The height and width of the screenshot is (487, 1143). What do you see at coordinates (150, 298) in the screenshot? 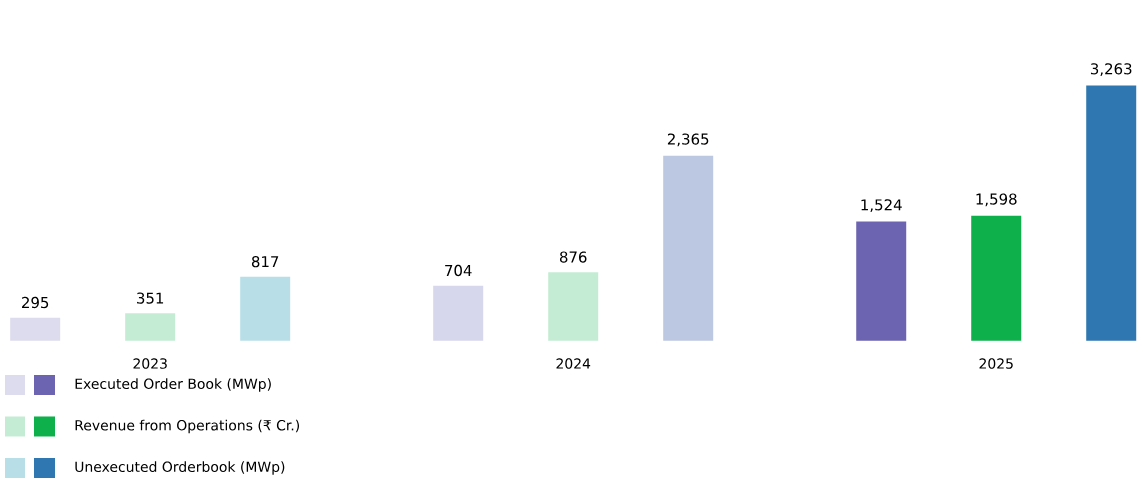
I see `data-label: 351` at bounding box center [150, 298].